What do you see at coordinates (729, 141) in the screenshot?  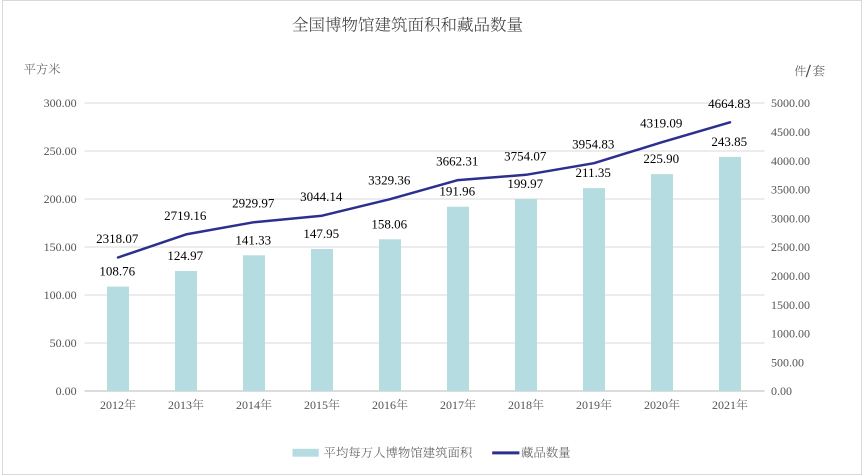 I see `svg-text: 243.85` at bounding box center [729, 141].